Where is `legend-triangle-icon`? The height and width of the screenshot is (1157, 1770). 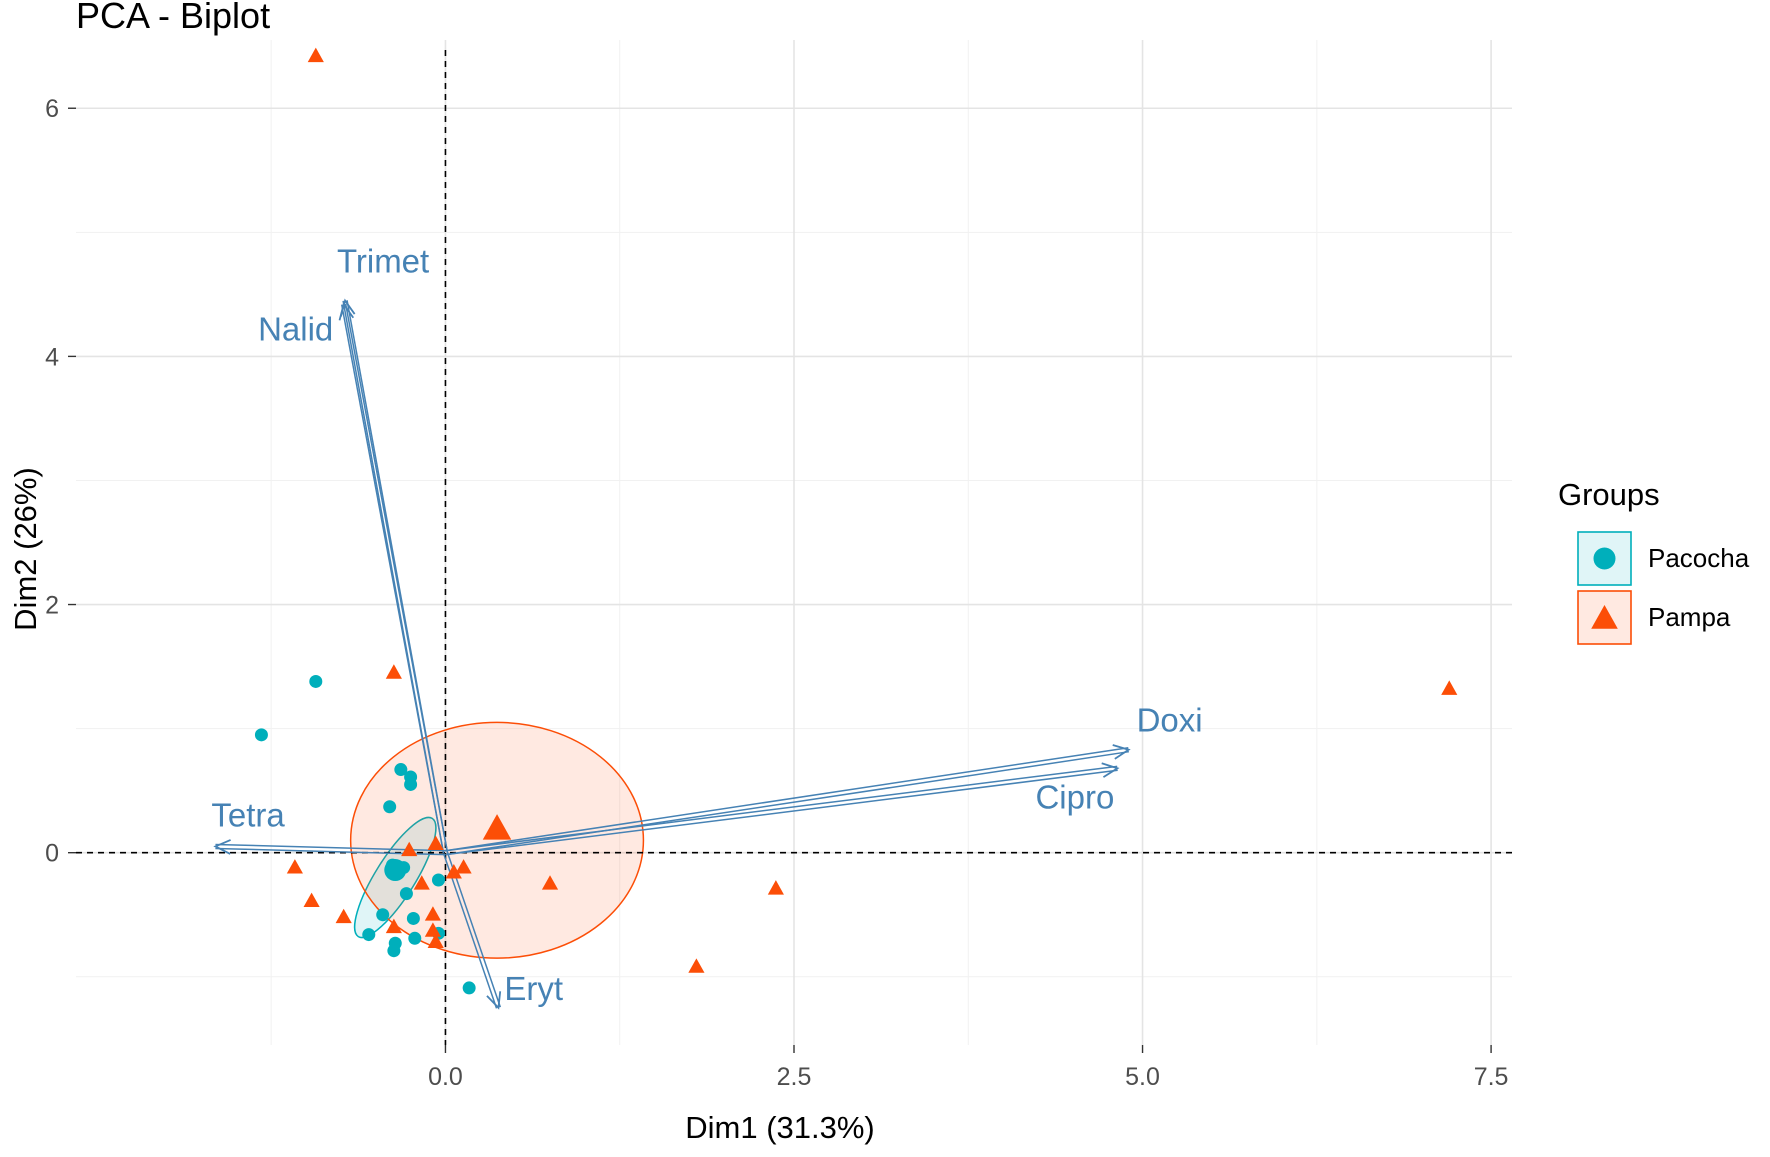
legend-triangle-icon is located at coordinates (1604, 617).